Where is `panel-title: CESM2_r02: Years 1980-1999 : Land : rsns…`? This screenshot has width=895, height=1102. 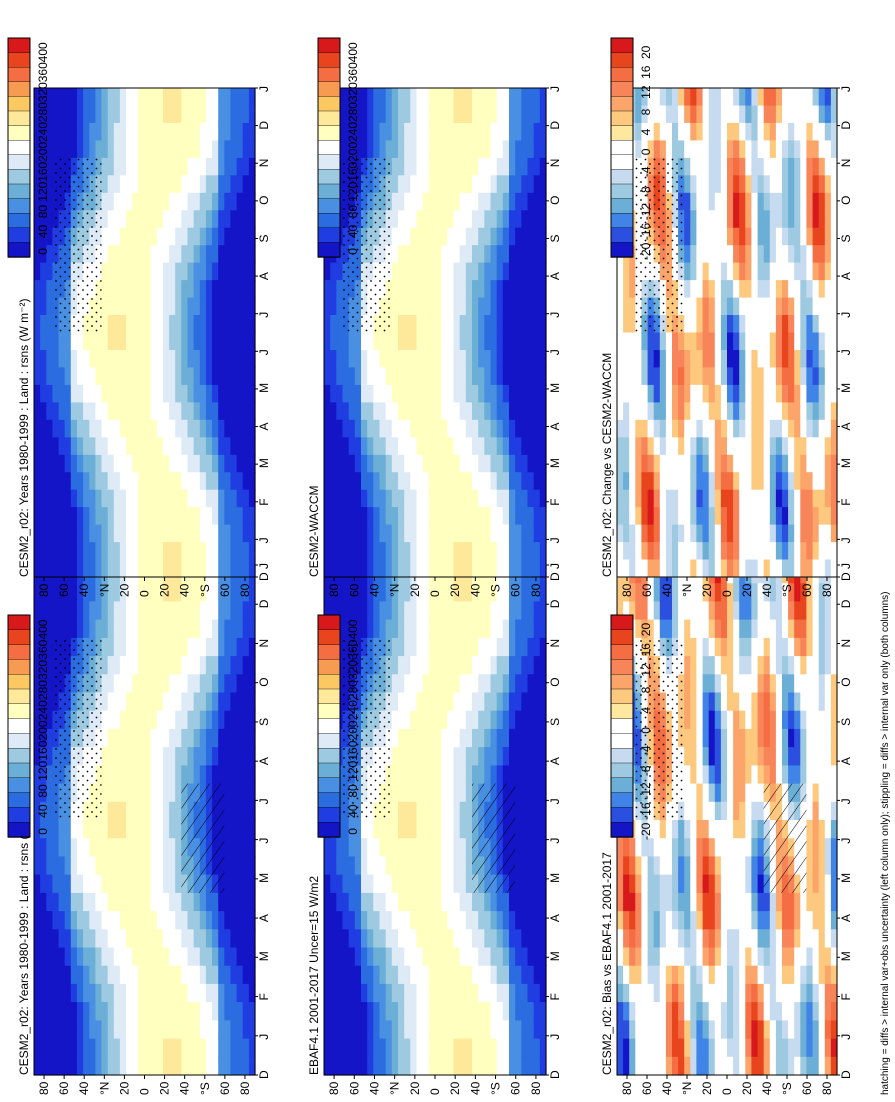
panel-title: CESM2_r02: Years 1980-1999 : Land : rsns… is located at coordinates (24, 936).